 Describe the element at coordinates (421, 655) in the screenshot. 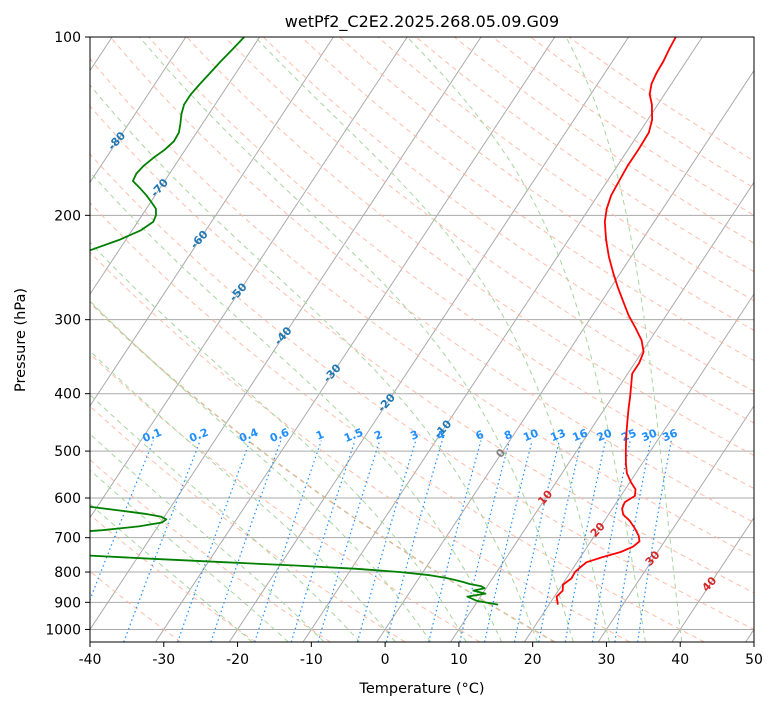

I see `x-axis-ticks: -40 -30 -20 -10 0 10 20 30 40 50` at that location.